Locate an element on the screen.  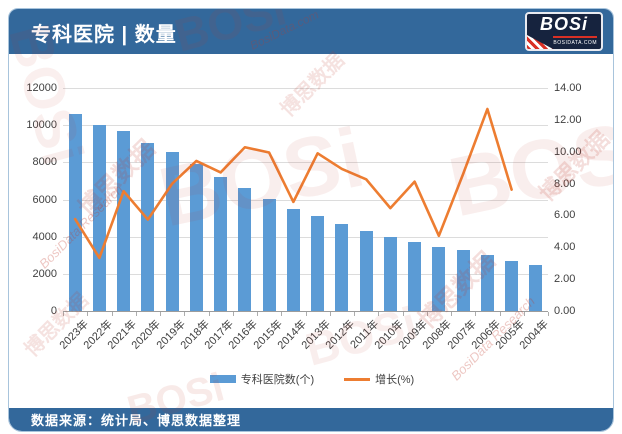
data-source-text: 数据来源：统计局、博思数据整理 is located at coordinates (136, 420).